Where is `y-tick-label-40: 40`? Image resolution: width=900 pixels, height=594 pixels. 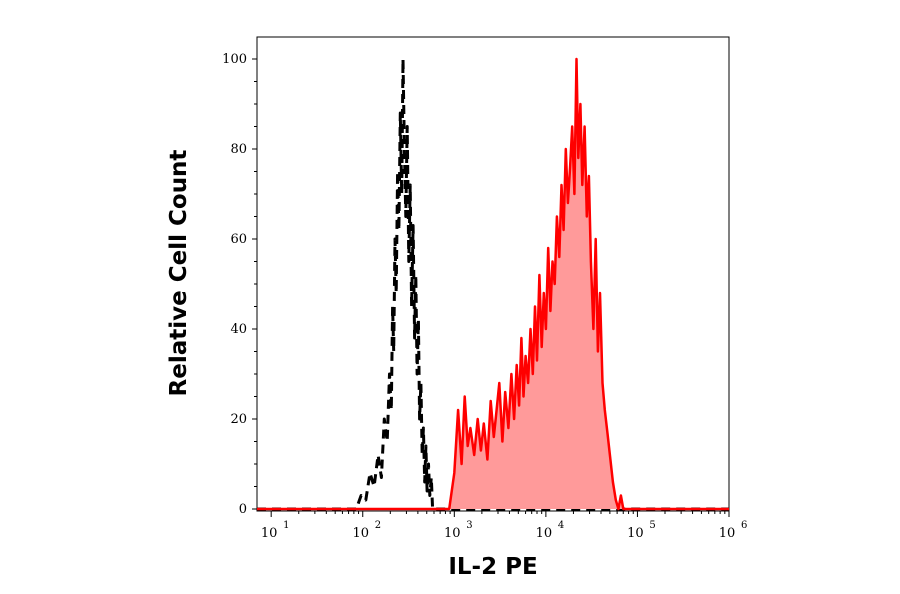 y-tick-label-40: 40 is located at coordinates (238, 329).